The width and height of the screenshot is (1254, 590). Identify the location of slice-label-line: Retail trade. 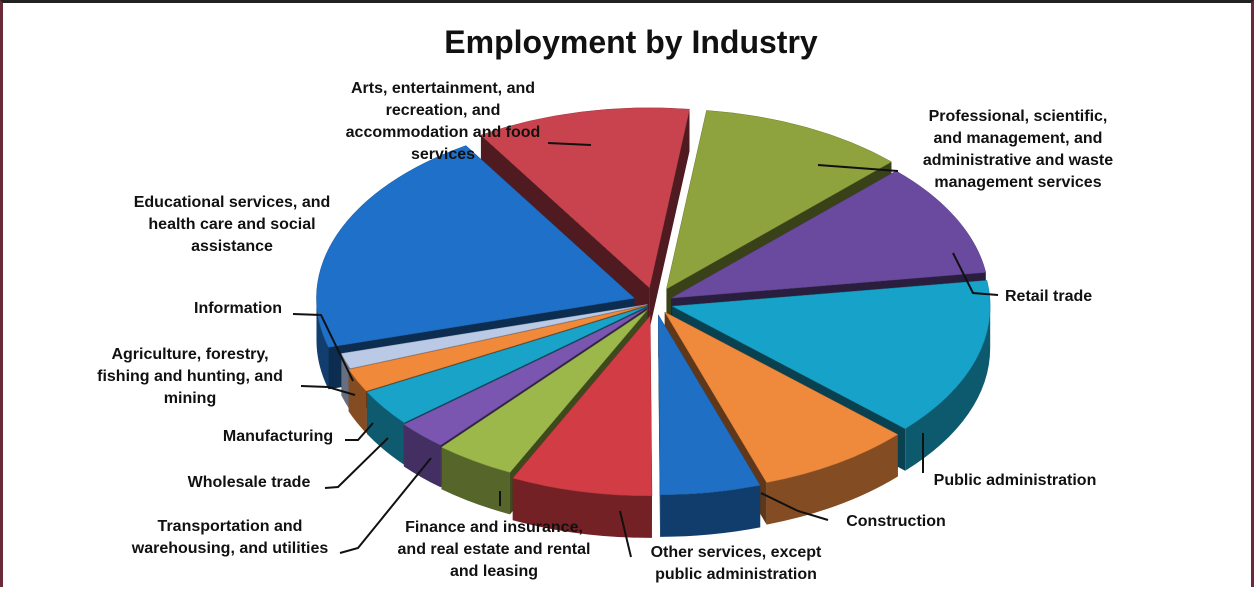
(1048, 296).